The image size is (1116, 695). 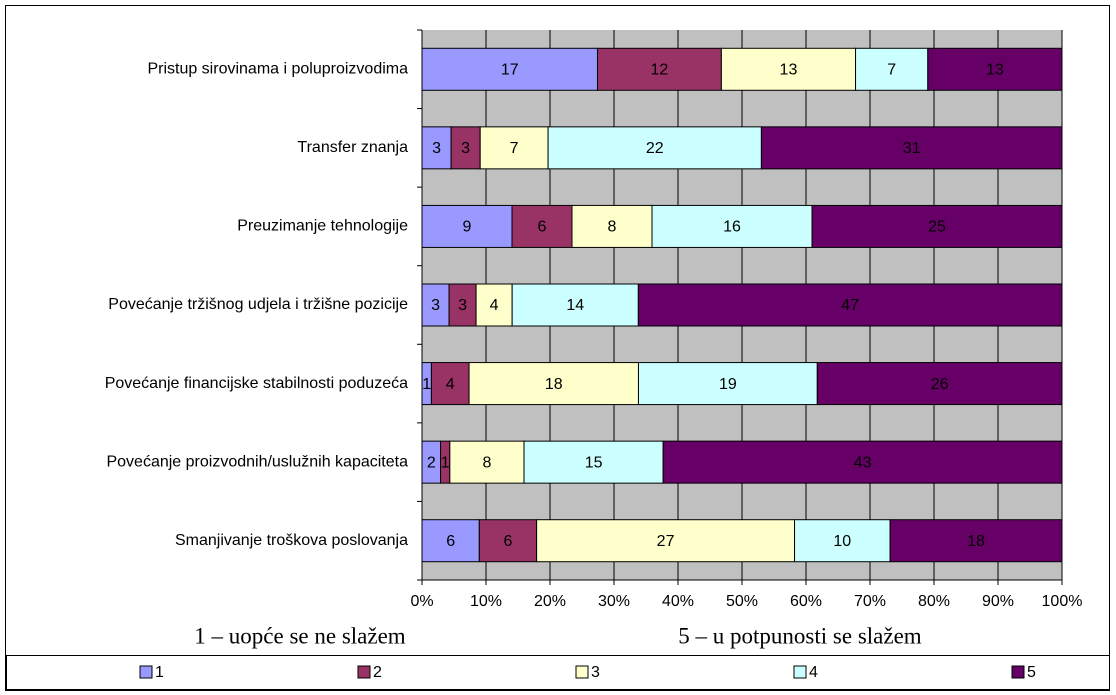 I want to click on data-label: 22, so click(x=655, y=148).